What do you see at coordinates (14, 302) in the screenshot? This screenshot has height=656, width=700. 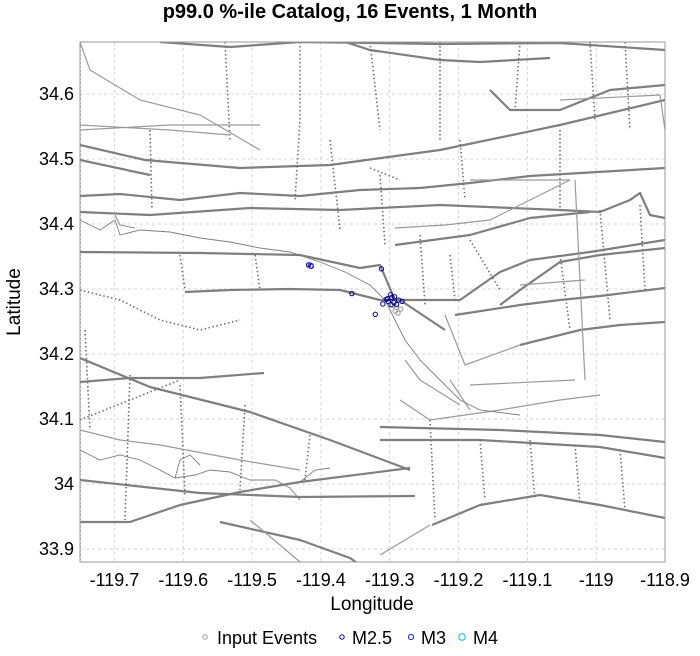 I see `y-axis-title: Latitude` at bounding box center [14, 302].